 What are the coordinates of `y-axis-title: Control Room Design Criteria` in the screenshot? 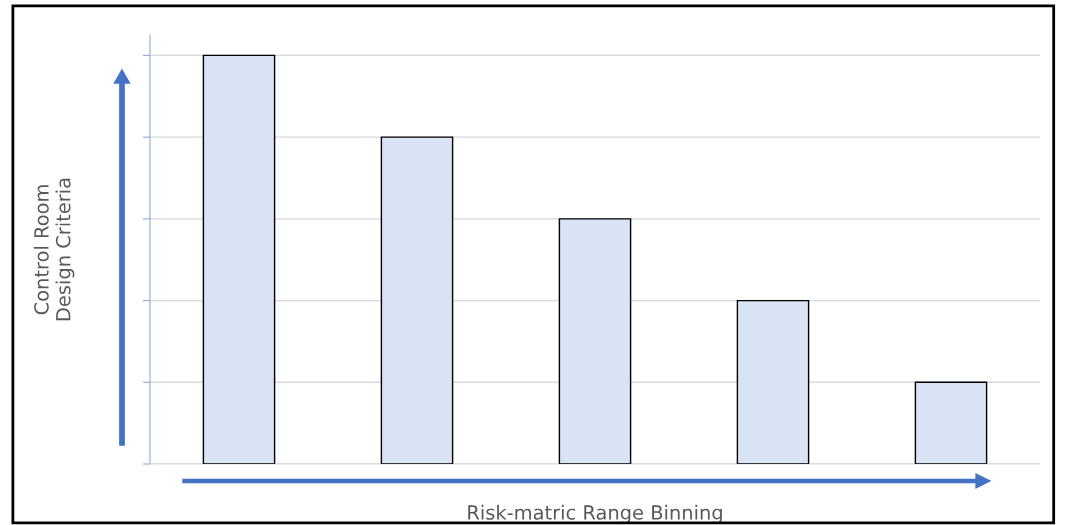 It's located at (54, 249).